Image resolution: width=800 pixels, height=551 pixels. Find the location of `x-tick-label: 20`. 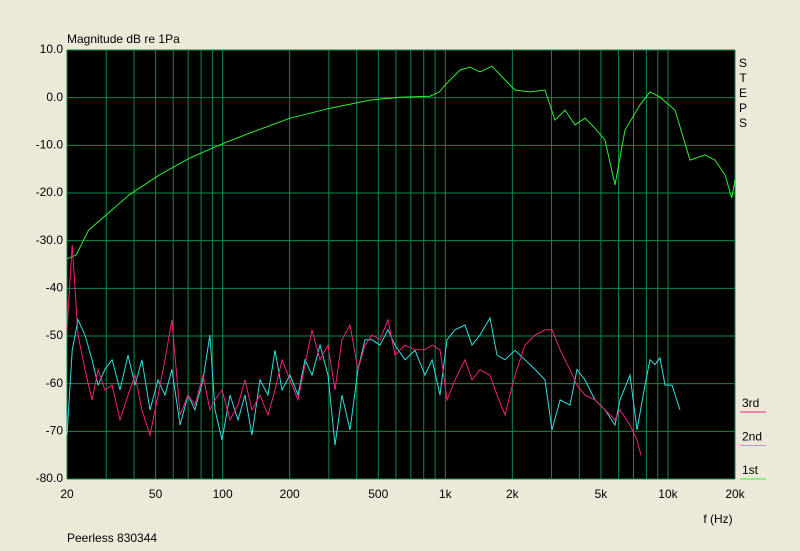

x-tick-label: 20 is located at coordinates (67, 494).